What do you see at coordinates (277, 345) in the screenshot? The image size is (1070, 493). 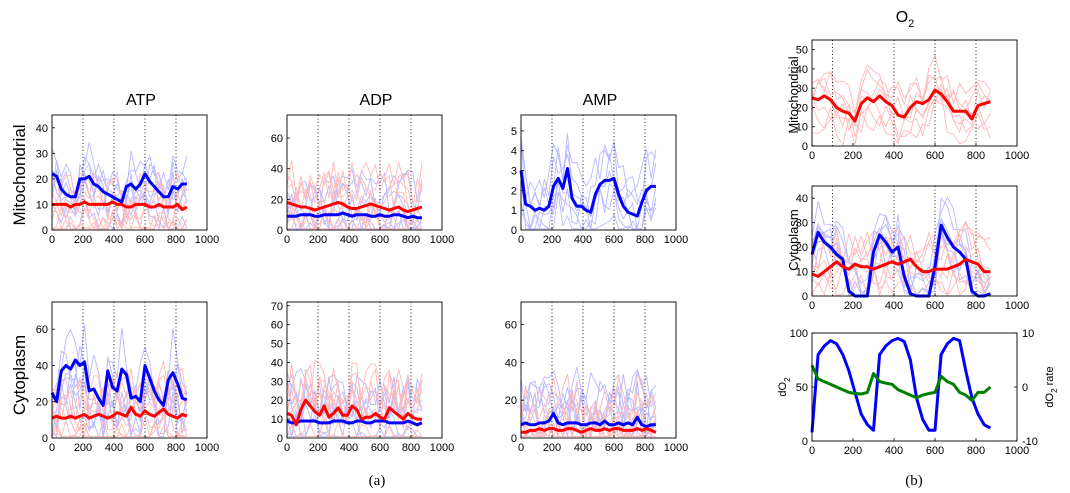 I see `y-tick-label: 50` at bounding box center [277, 345].